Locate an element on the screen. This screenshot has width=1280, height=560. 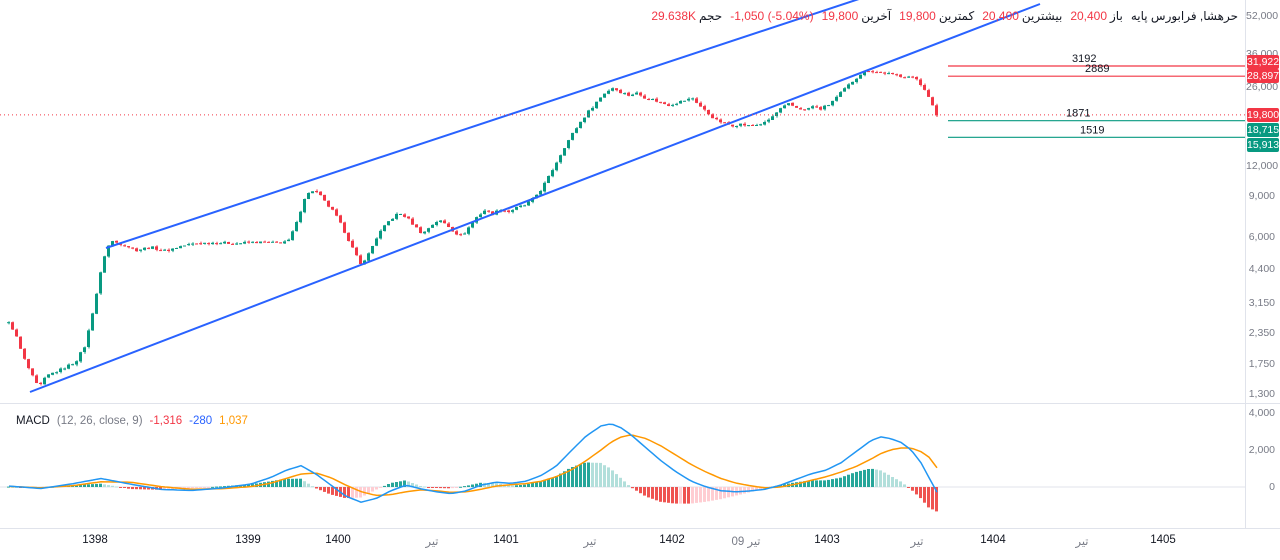
last-field: آخرین 19,800 is located at coordinates (857, 16).